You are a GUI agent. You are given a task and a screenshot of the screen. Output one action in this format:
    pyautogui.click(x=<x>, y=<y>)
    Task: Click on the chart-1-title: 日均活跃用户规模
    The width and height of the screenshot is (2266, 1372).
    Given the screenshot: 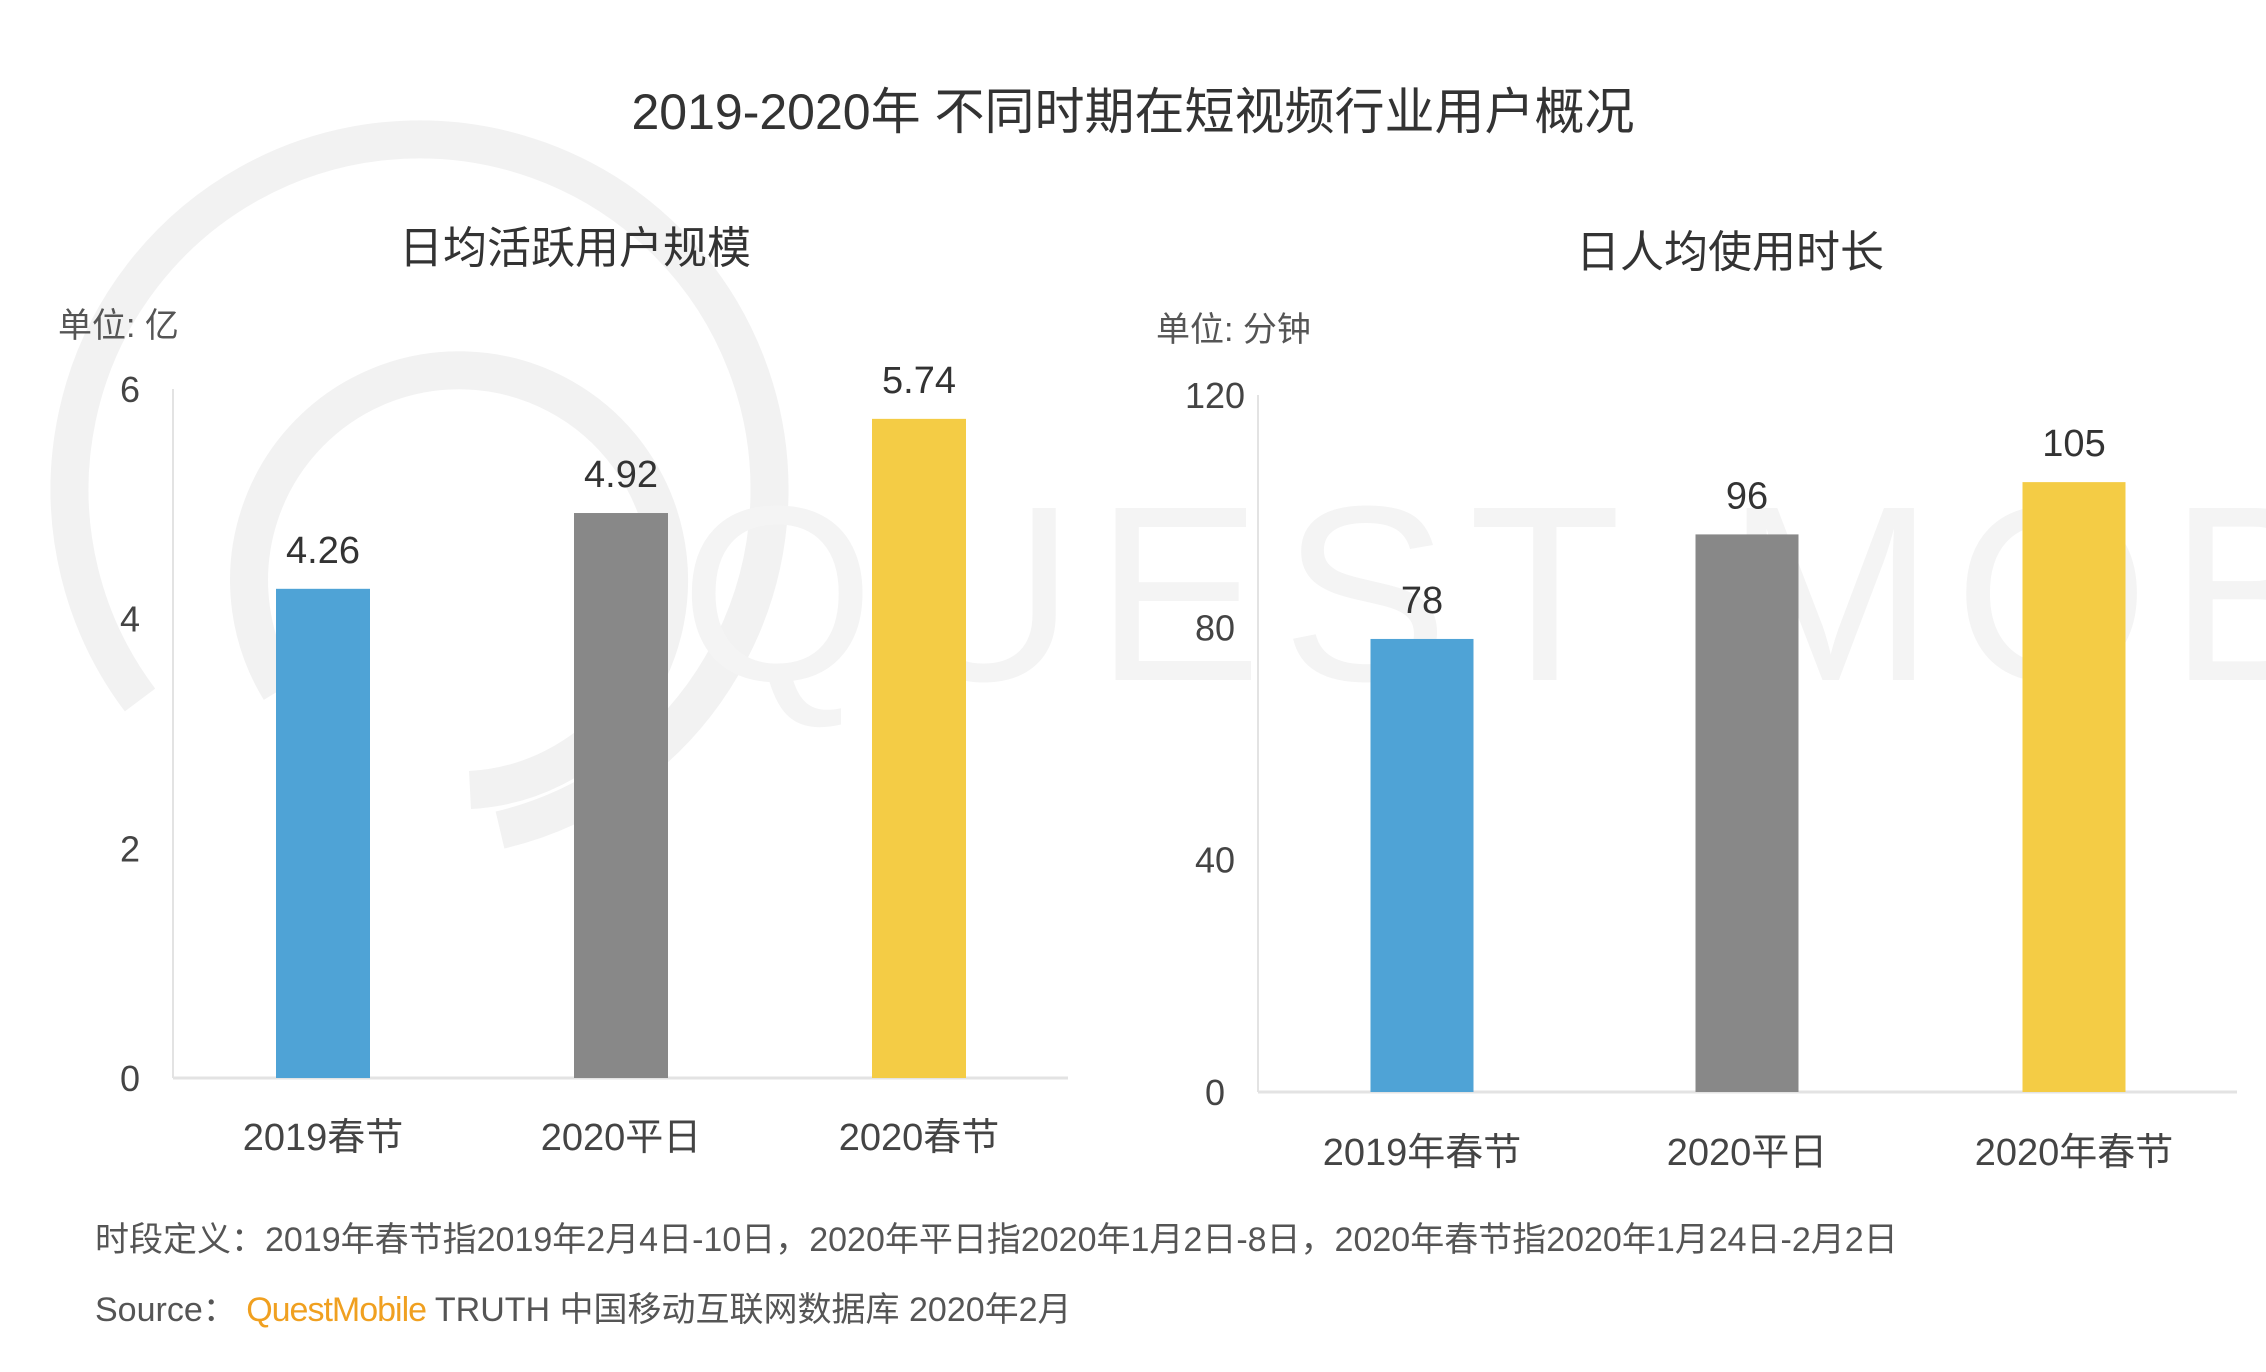 What is the action you would take?
    pyautogui.click(x=575, y=248)
    